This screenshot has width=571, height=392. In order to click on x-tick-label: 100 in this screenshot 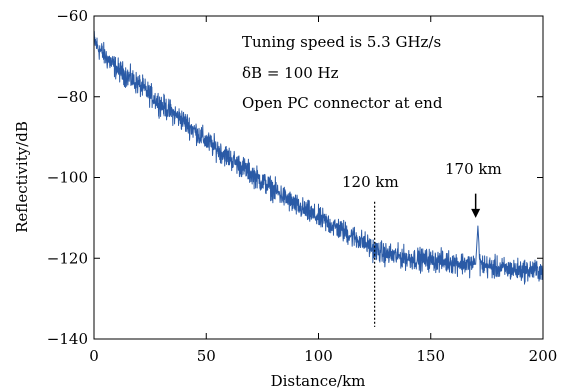, I will do `click(318, 356)`.